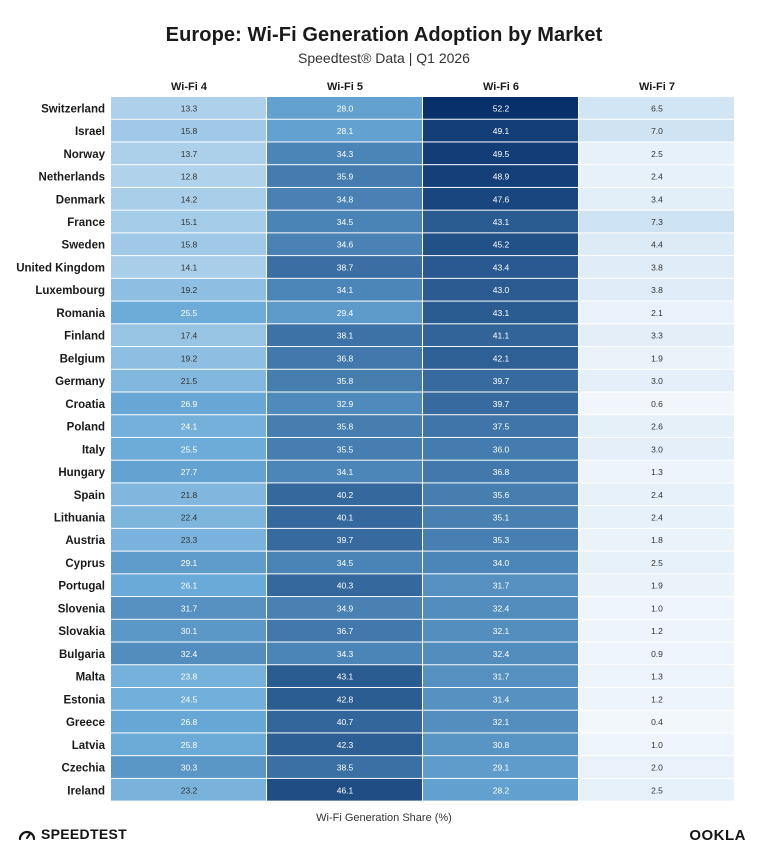  I want to click on cell-value-belgium-wi-fi-4: 19.2, so click(189, 358).